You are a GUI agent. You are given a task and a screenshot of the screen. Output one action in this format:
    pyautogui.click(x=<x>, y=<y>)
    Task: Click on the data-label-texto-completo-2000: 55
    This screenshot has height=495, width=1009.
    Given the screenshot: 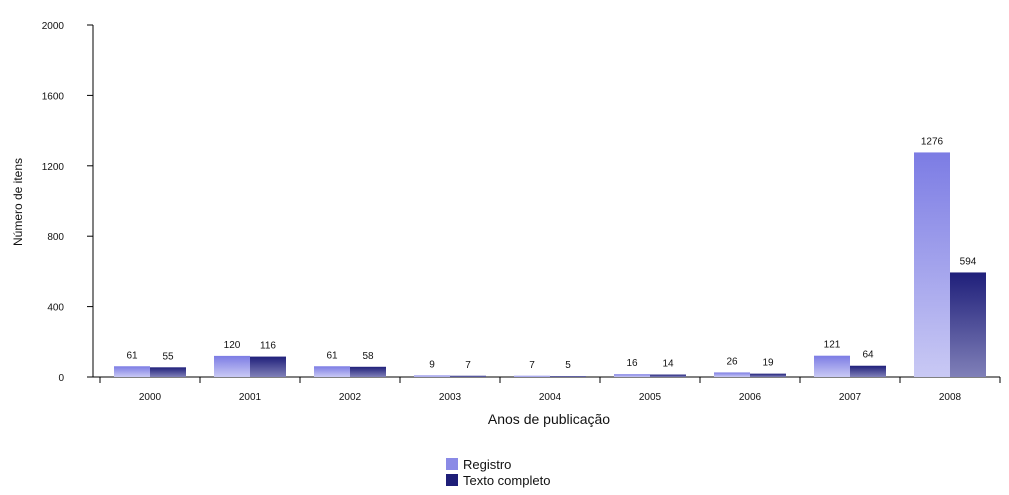 What is the action you would take?
    pyautogui.click(x=168, y=356)
    